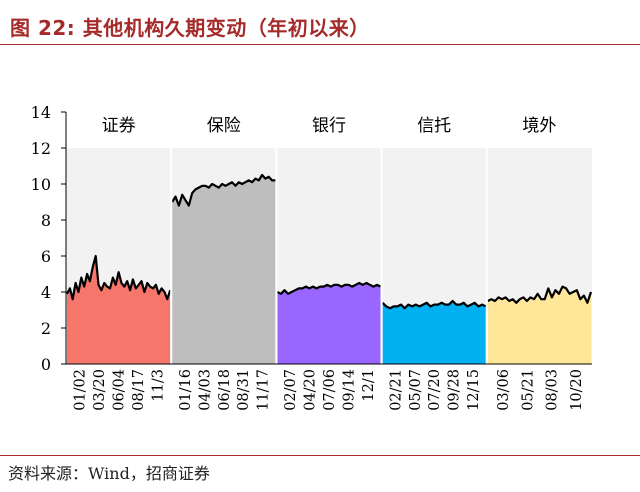 Image resolution: width=640 pixels, height=492 pixels. I want to click on x-tick-label: 08/03, so click(553, 390).